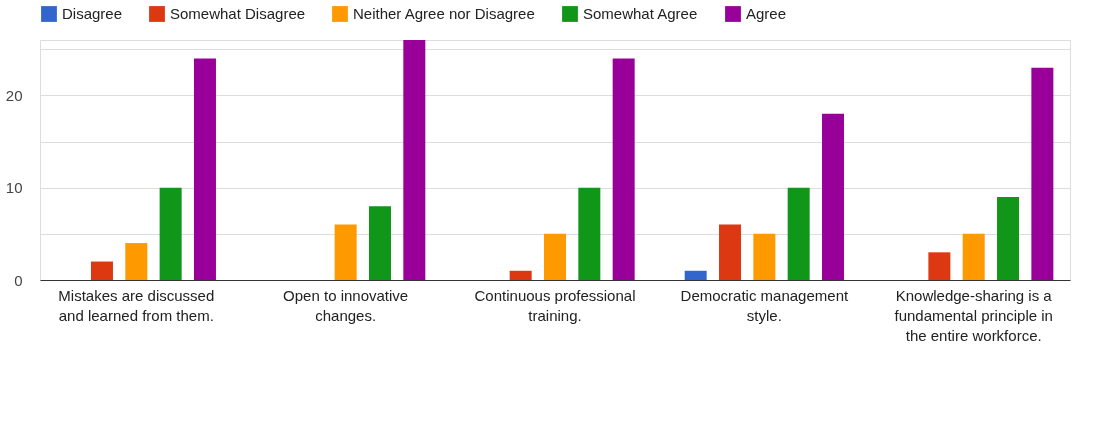  Describe the element at coordinates (14, 188) in the screenshot. I see `y-tick-label: 10` at that location.